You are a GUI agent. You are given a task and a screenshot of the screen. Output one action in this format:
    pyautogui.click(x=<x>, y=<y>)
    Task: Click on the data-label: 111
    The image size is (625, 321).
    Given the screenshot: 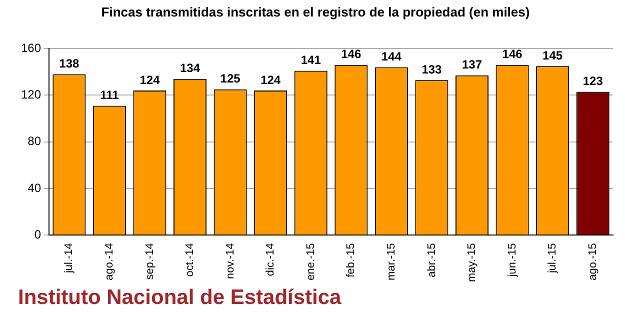 What is the action you would take?
    pyautogui.click(x=110, y=95)
    